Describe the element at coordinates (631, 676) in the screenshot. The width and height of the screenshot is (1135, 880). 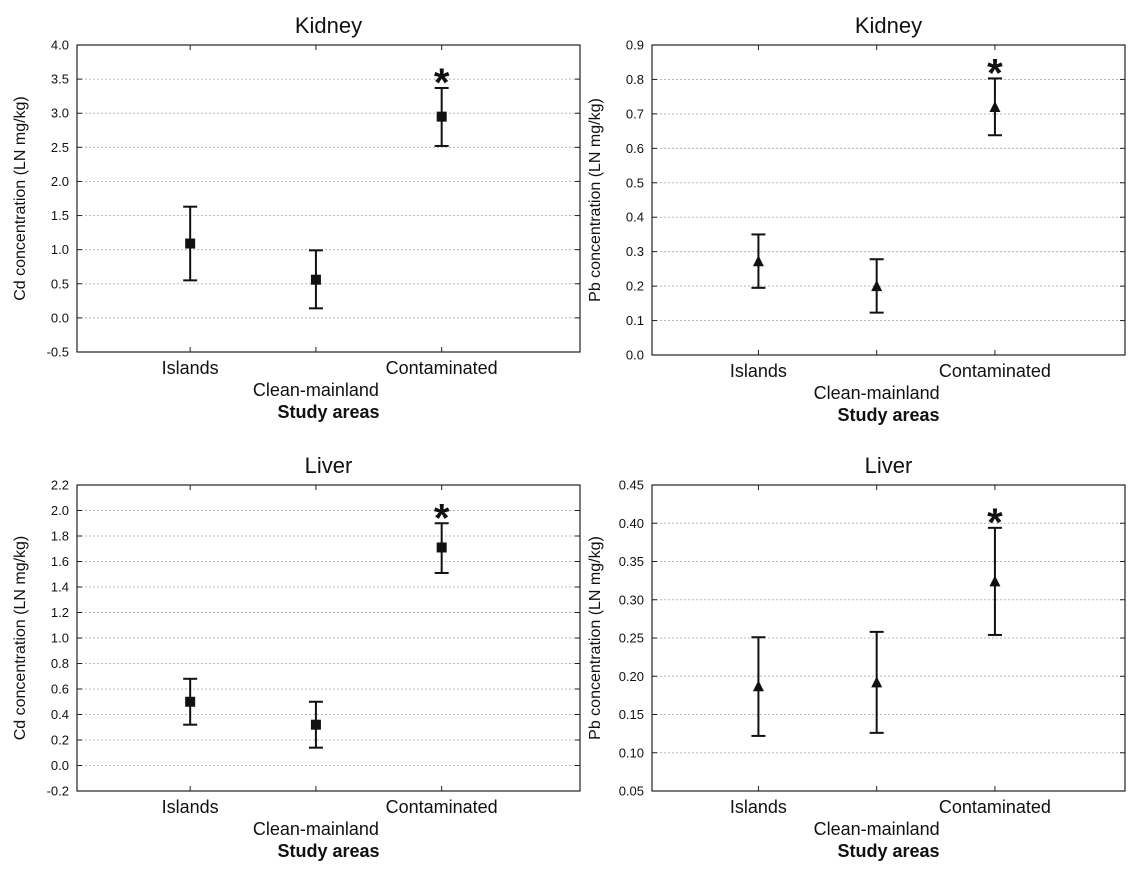
I see `y-tick-label: 0.20` at that location.